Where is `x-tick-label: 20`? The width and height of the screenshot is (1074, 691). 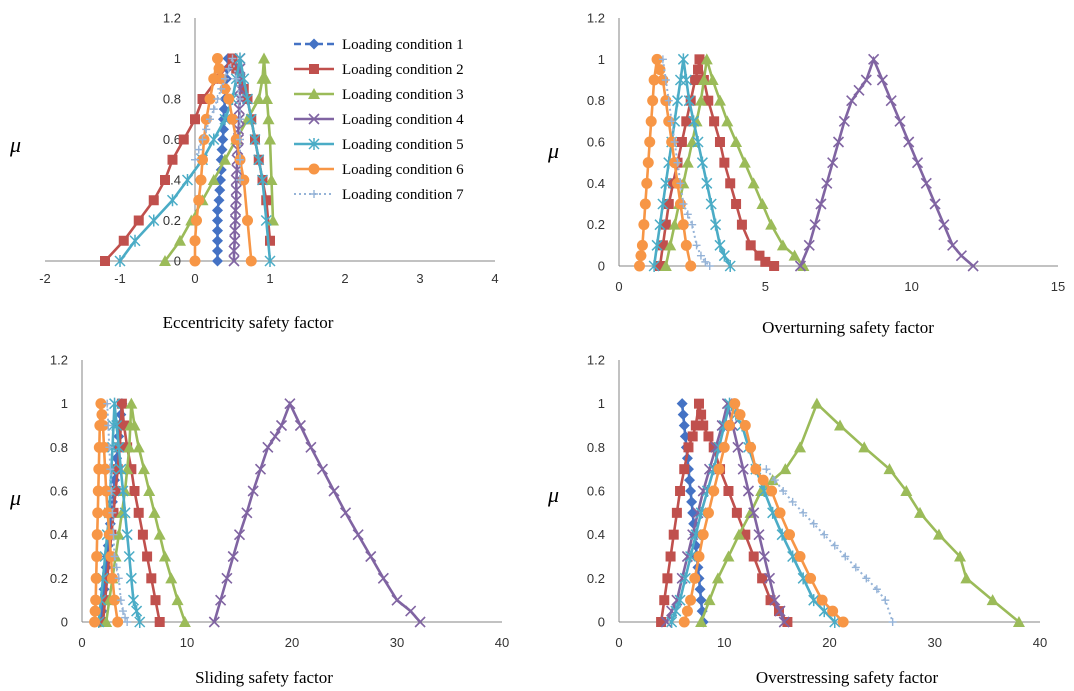
x-tick-label: 20 is located at coordinates (829, 642).